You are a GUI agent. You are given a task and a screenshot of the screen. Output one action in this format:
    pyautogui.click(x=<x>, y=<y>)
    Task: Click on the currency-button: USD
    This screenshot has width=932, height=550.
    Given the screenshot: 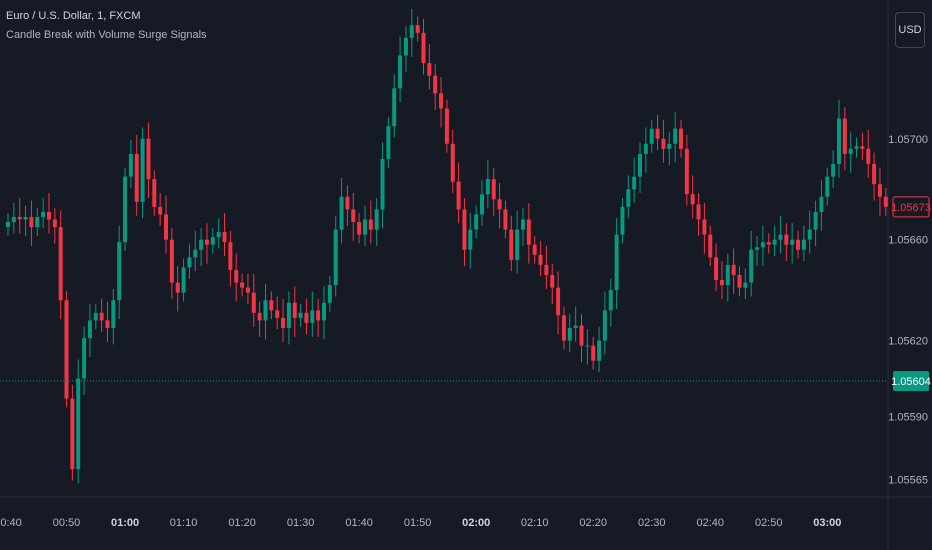 What is the action you would take?
    pyautogui.click(x=910, y=30)
    